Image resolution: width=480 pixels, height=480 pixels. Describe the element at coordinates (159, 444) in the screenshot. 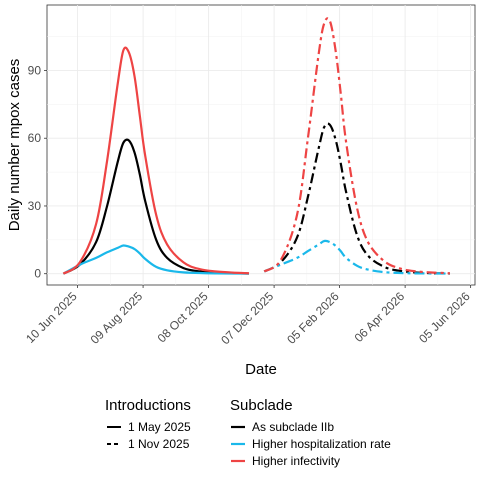

I see `legend-label-1-nov-2025: 1 Nov 2025` at that location.